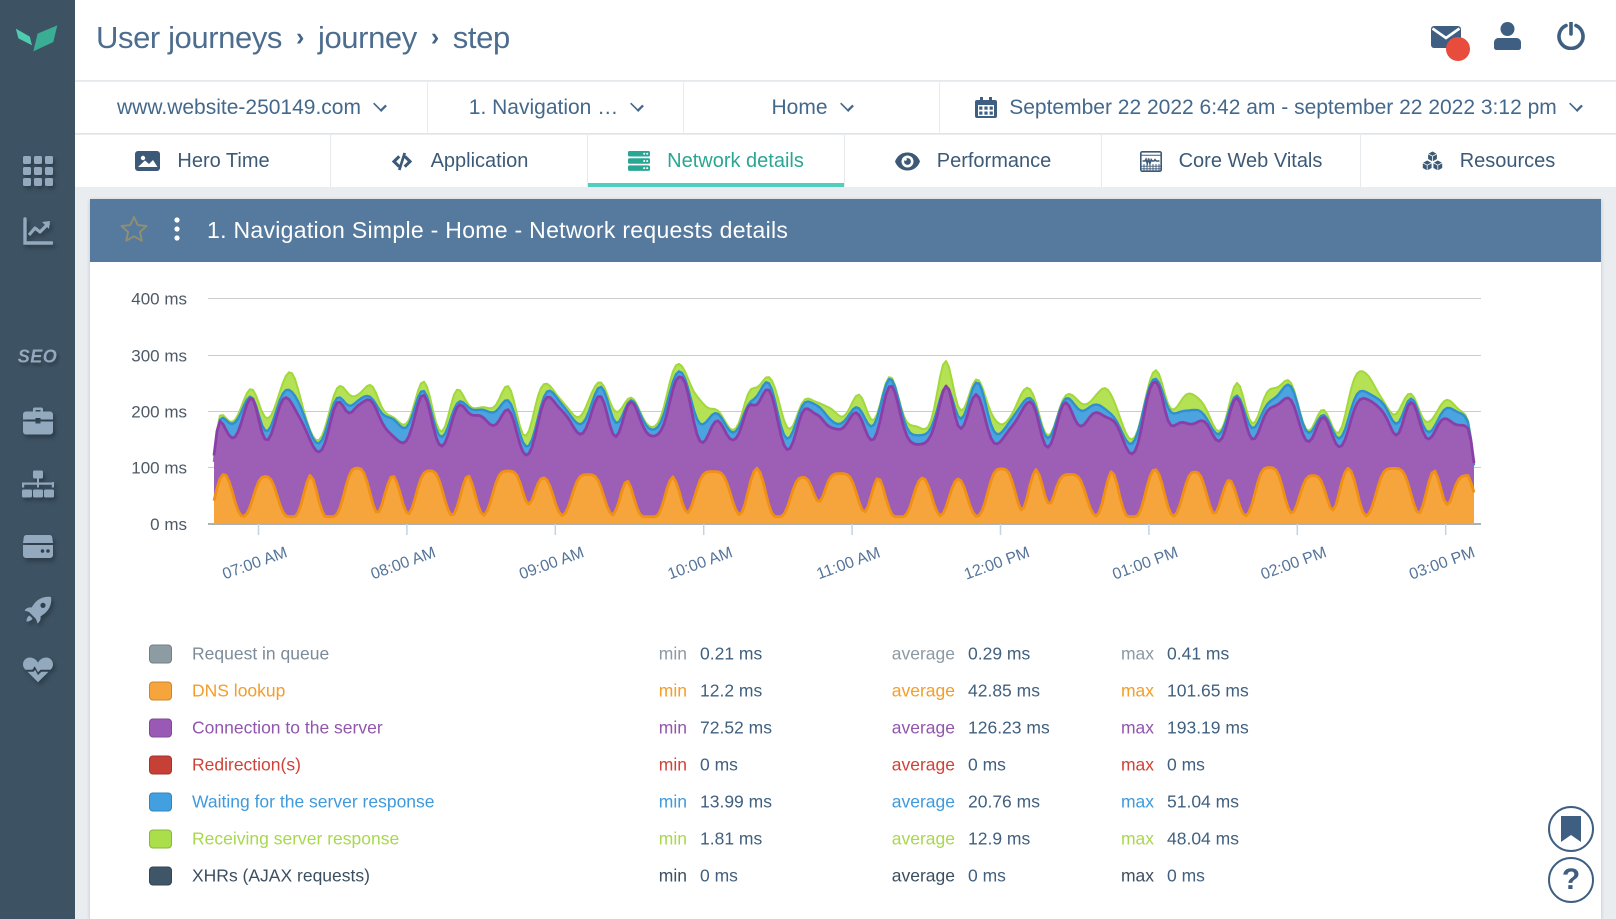  What do you see at coordinates (551, 563) in the screenshot?
I see `svg-text: 09:00 AM` at bounding box center [551, 563].